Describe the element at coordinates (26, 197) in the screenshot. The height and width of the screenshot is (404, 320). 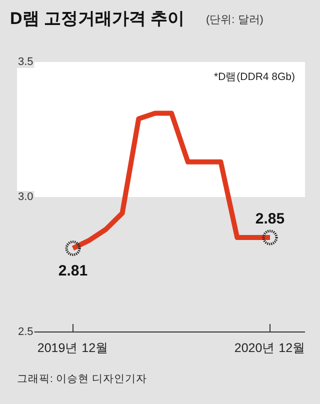
I see `y-tick-label: 3.0` at that location.